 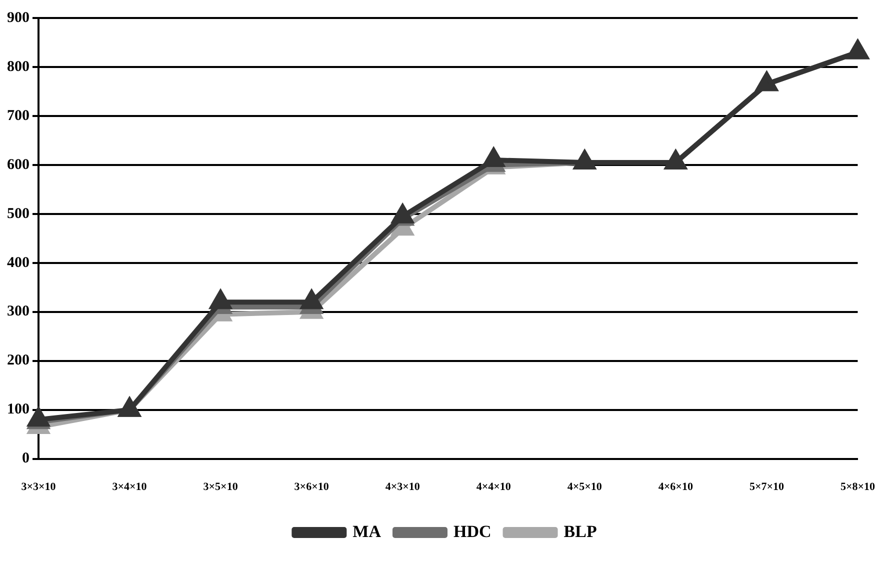 What do you see at coordinates (18, 312) in the screenshot?
I see `y-tick-label: 300` at bounding box center [18, 312].